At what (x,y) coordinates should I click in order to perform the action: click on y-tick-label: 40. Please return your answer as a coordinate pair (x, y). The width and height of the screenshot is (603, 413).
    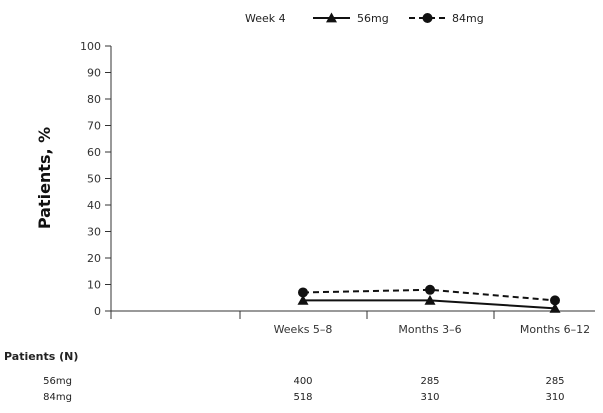
    Looking at the image, I should click on (94, 205).